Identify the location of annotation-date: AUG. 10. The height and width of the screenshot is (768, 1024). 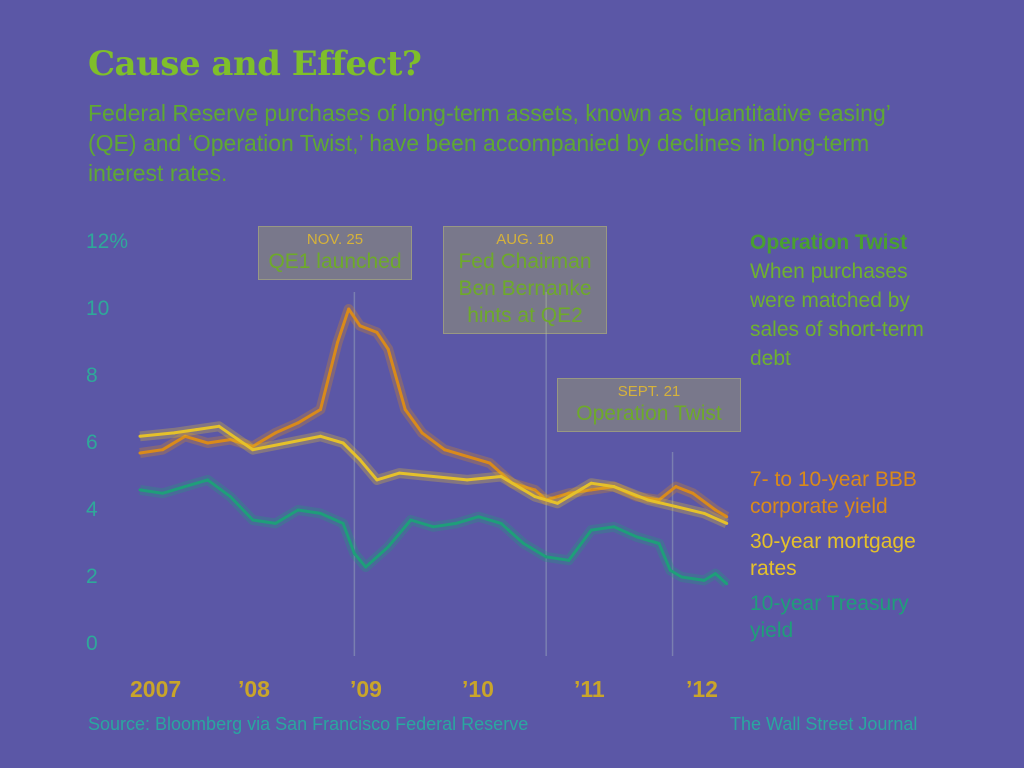
(525, 239).